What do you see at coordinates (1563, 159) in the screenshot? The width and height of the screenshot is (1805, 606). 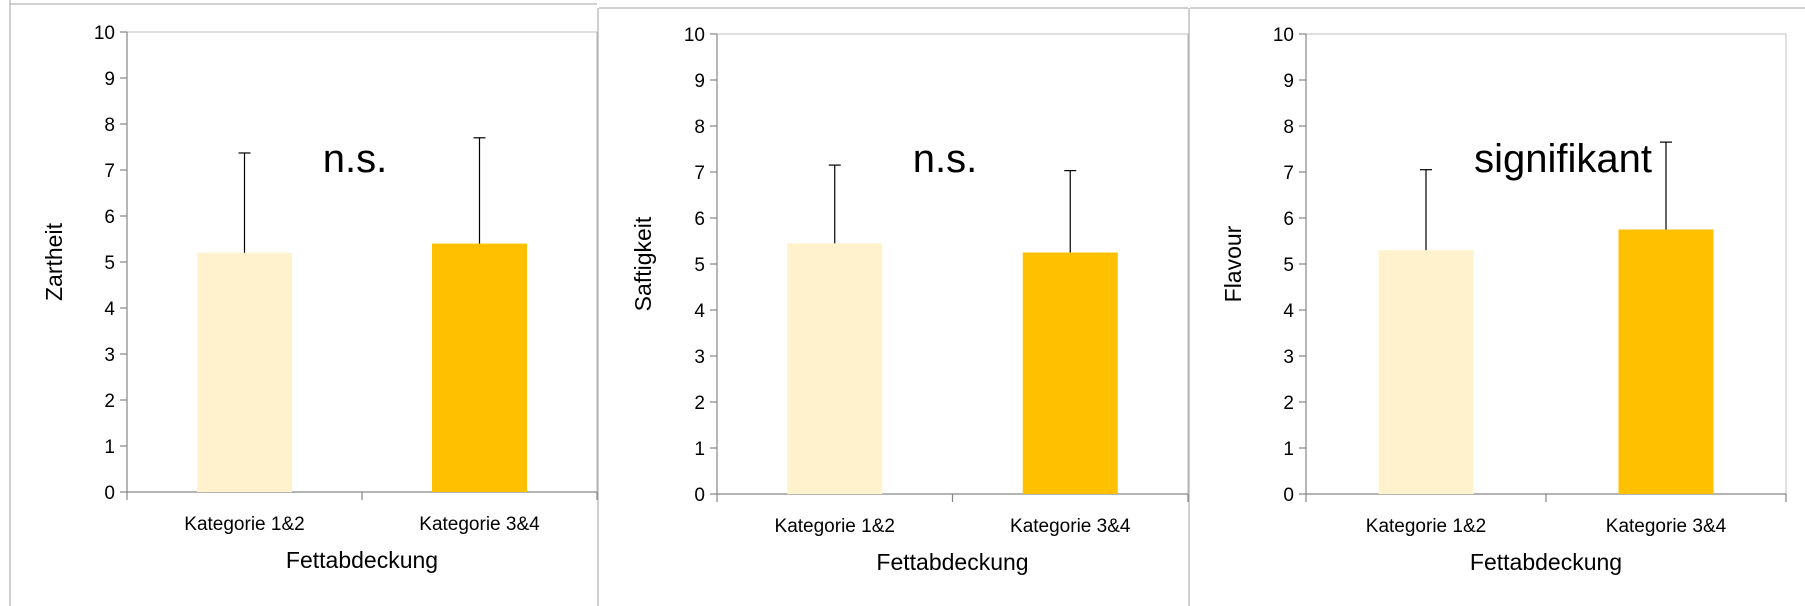 I see `significance-annotation: signifikant` at bounding box center [1563, 159].